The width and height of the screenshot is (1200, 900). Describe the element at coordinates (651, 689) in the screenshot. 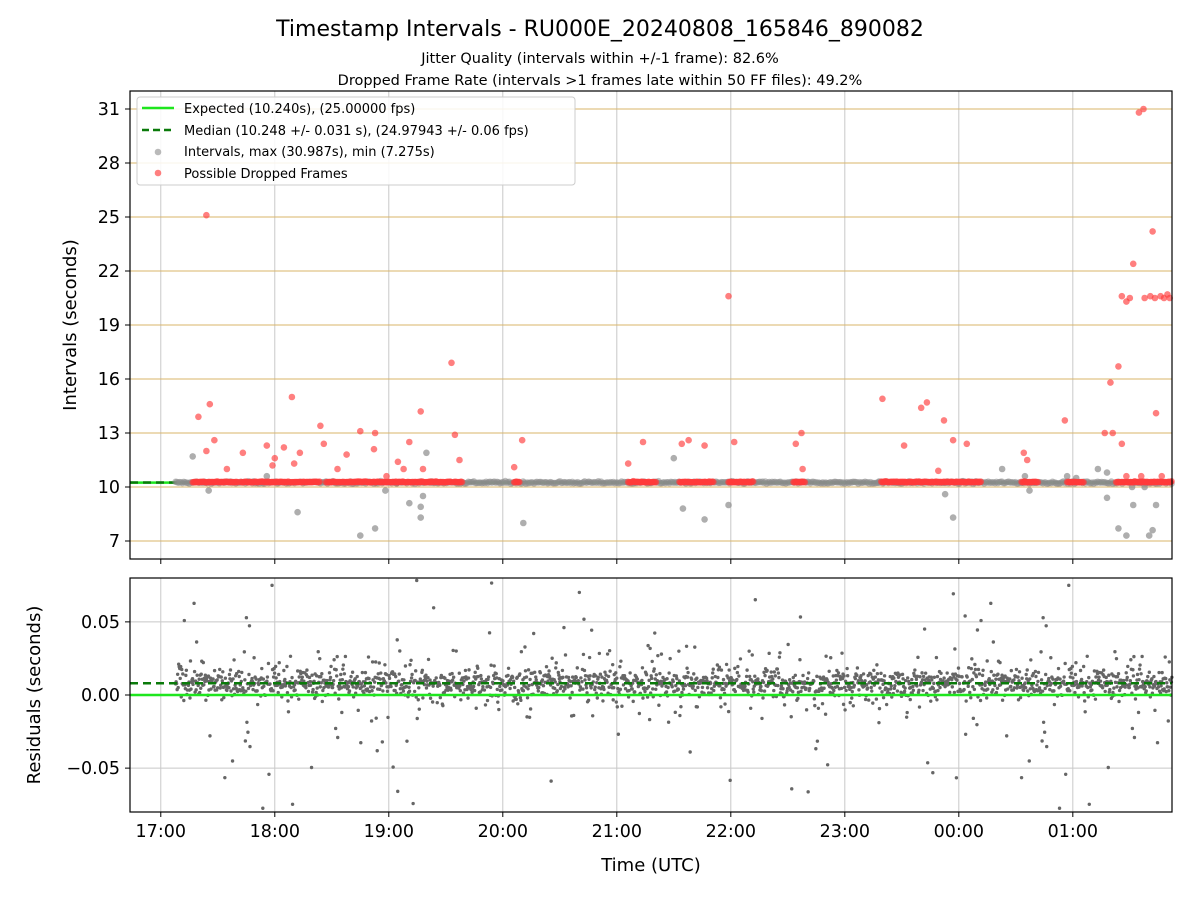

I see `residuals-reference-lines` at that location.